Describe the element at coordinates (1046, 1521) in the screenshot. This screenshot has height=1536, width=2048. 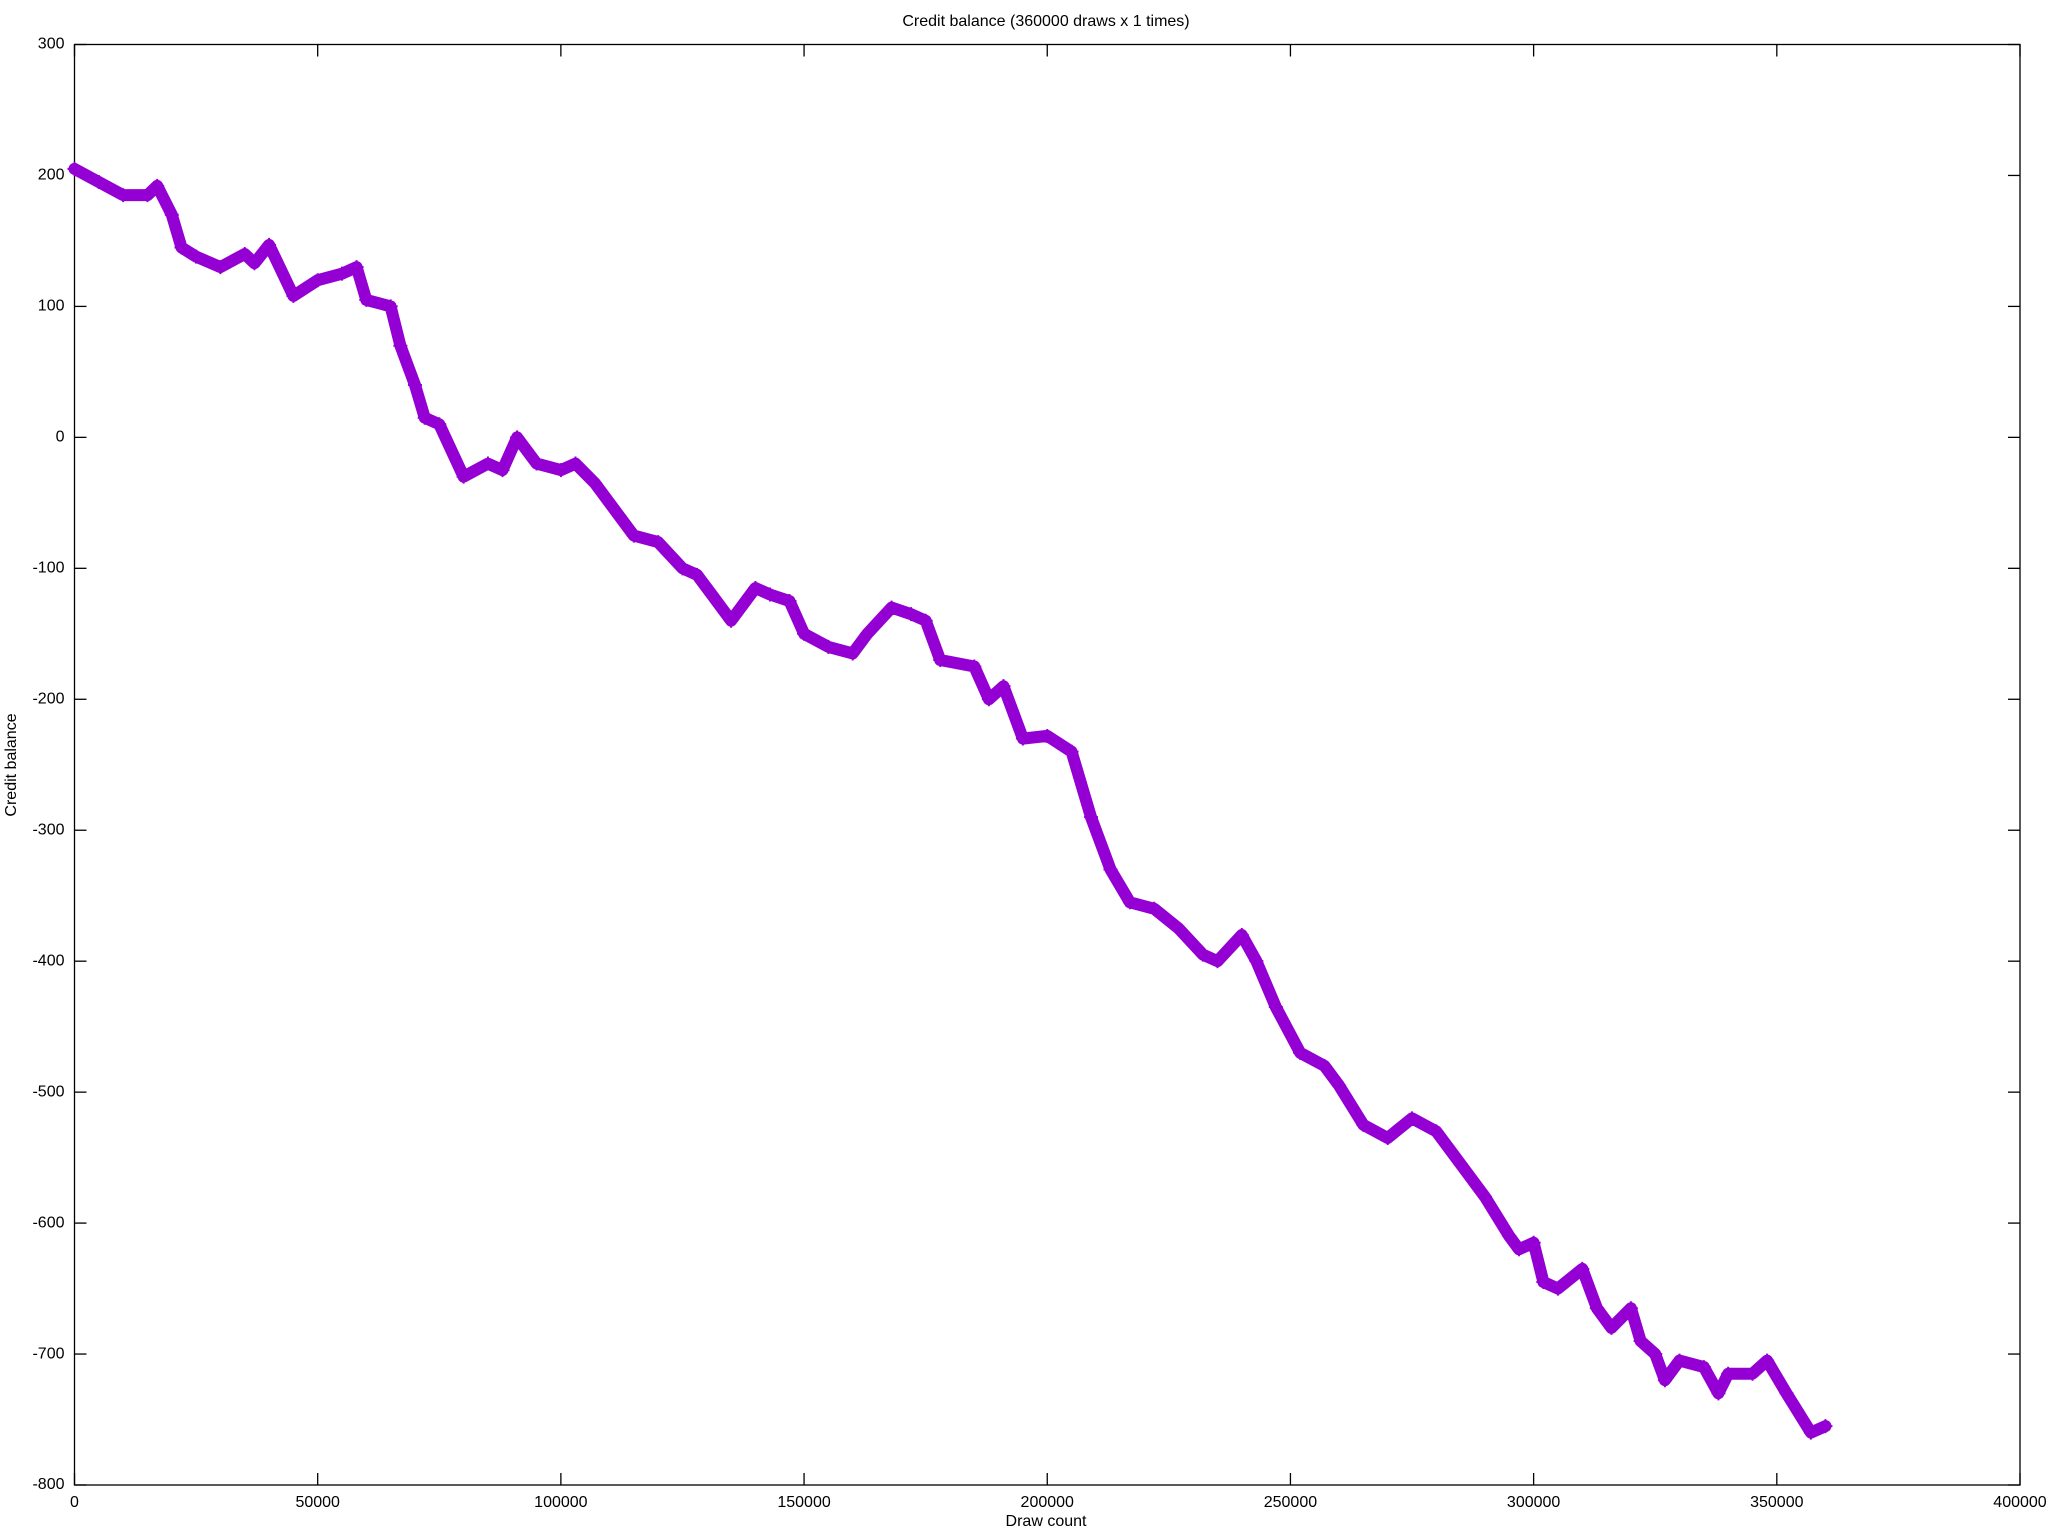
I see `x-axis-label: Draw count` at that location.